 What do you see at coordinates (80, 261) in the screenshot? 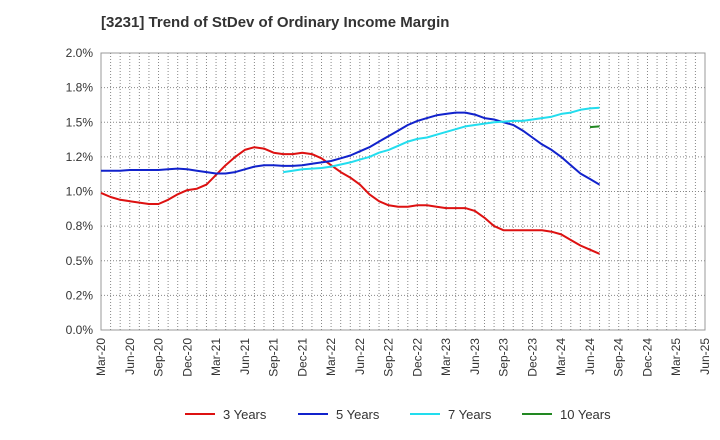
I see `y-tick-label: 0.5%` at bounding box center [80, 261].